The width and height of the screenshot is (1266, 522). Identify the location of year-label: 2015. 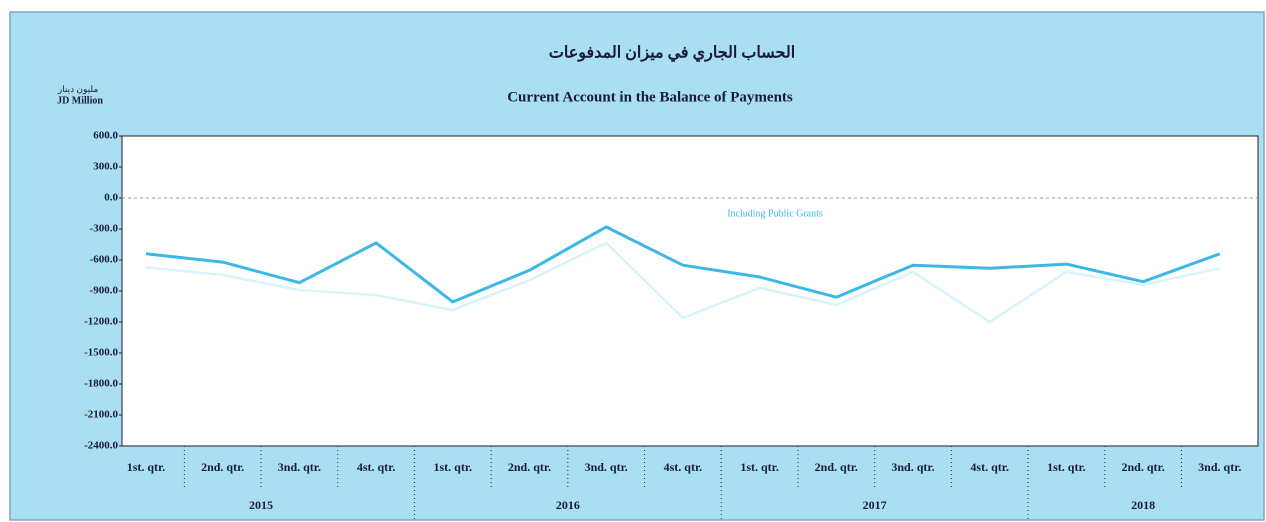
(261, 505).